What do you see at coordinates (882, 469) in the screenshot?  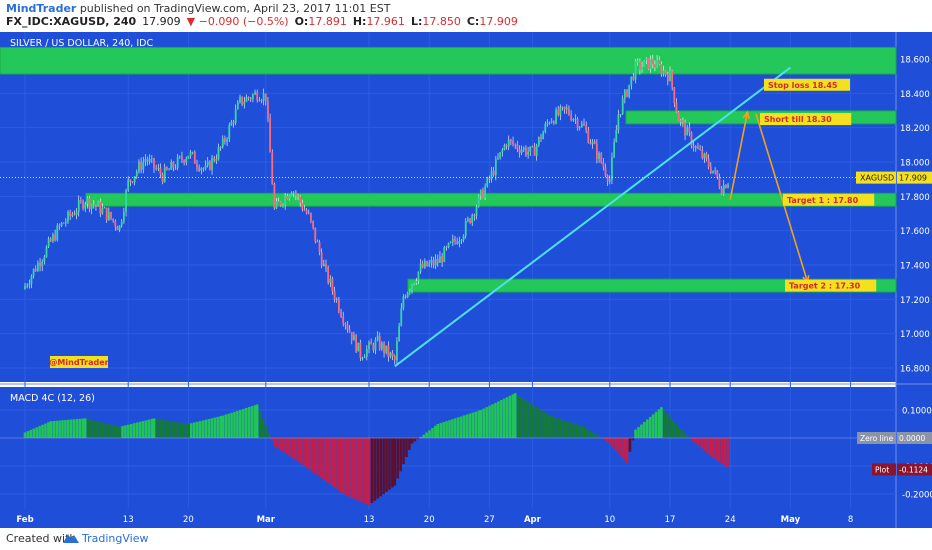 I see `plot-tag: Plot` at bounding box center [882, 469].